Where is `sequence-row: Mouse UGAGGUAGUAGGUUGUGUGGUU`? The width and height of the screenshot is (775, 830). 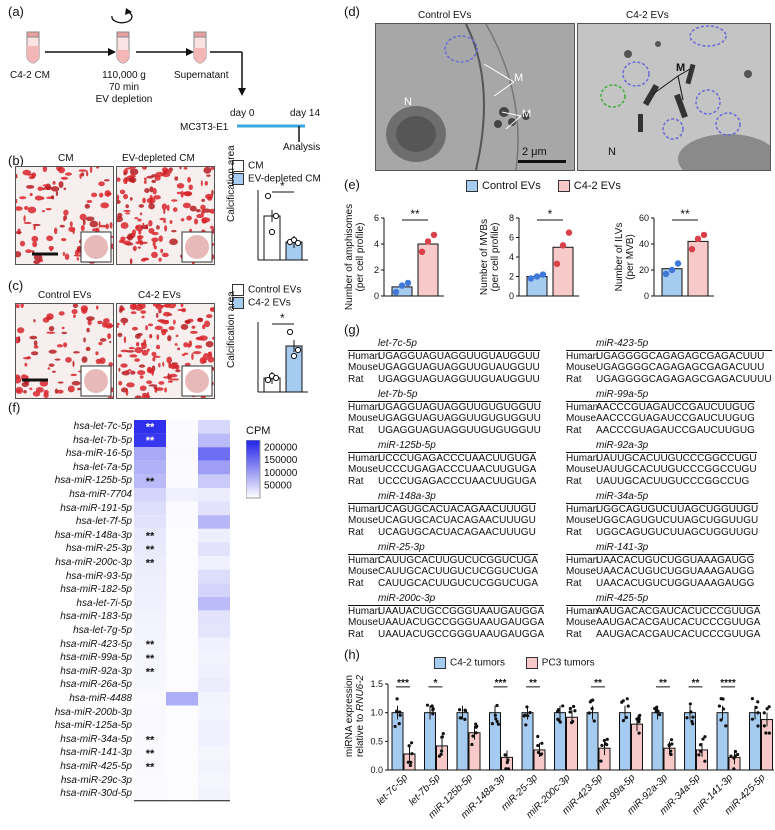
sequence-row: Mouse UGAGGUAGUAGGUUGUGUGGUU is located at coordinates (444, 419).